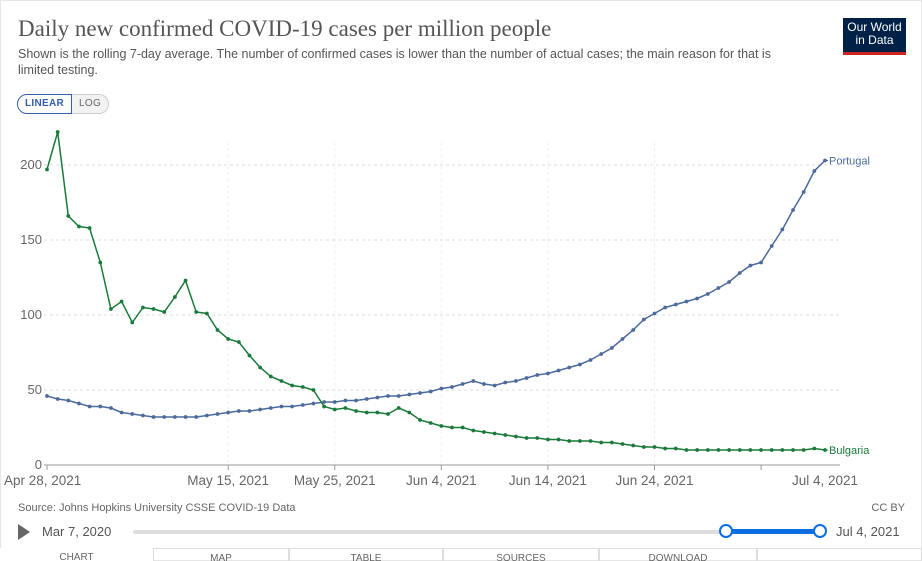 Image resolution: width=922 pixels, height=561 pixels. What do you see at coordinates (548, 480) in the screenshot?
I see `x-tick-label: Jun 14, 2021` at bounding box center [548, 480].